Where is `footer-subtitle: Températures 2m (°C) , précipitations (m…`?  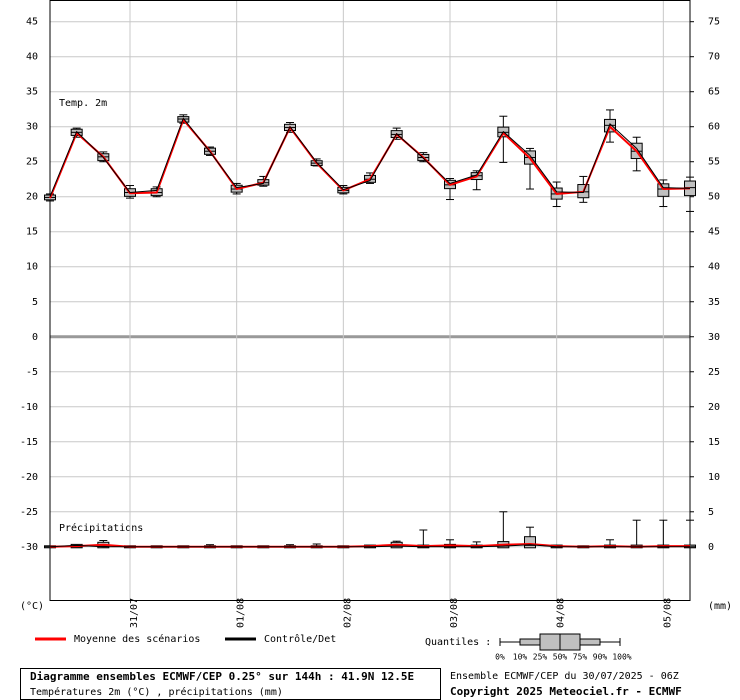 footer-subtitle: Températures 2m (°C) , précipitations (m… is located at coordinates (156, 692).